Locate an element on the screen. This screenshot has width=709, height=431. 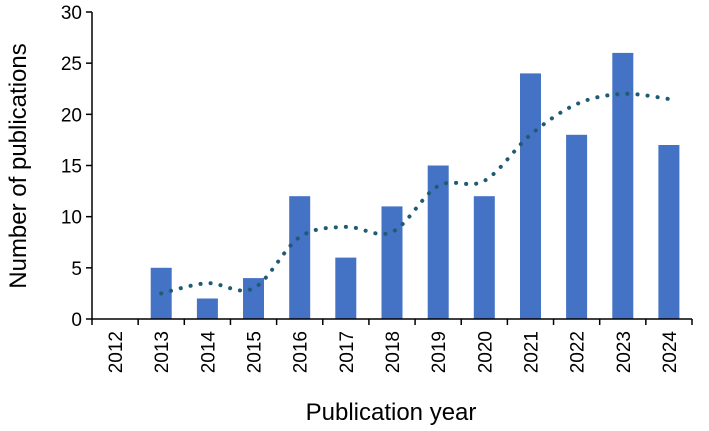
bar-2019 is located at coordinates (438, 242).